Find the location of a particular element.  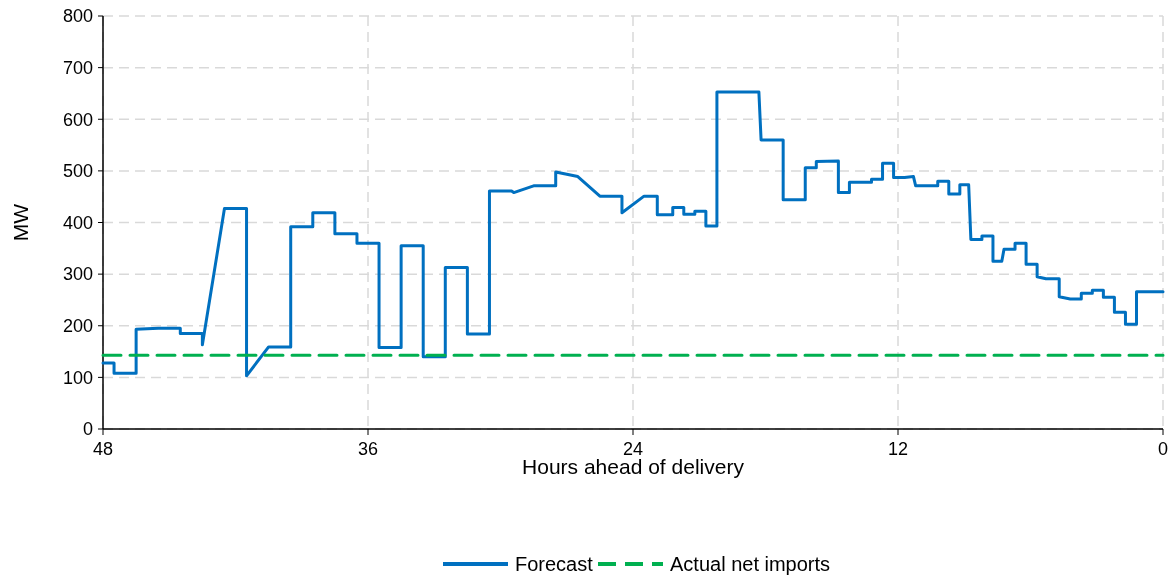

y-axis-title: MW is located at coordinates (20, 222).